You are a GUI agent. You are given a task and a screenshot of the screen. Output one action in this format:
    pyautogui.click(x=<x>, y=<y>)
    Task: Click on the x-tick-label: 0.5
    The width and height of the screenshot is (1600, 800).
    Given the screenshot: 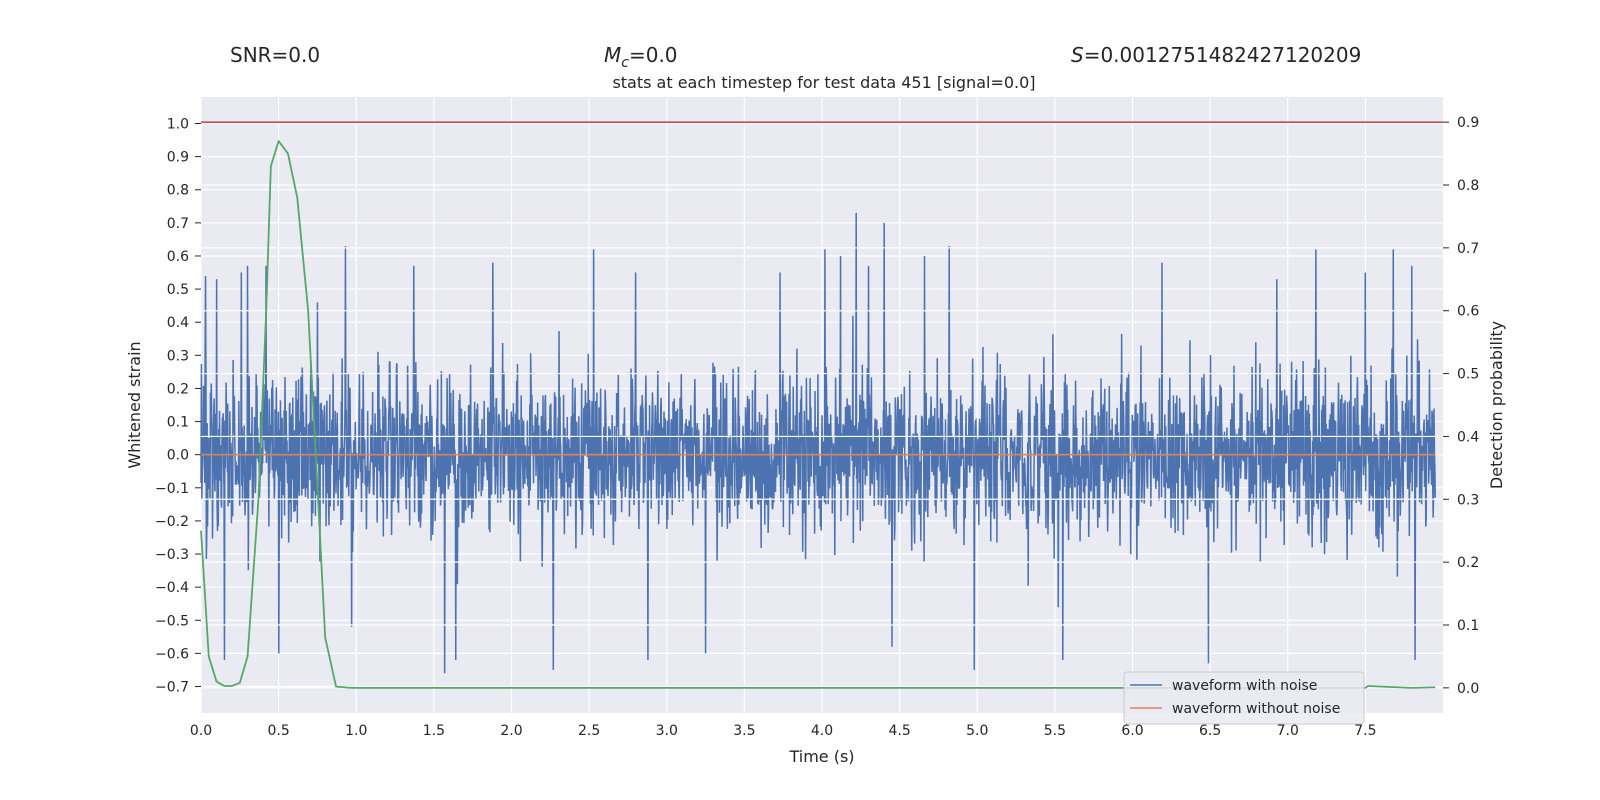 What is the action you would take?
    pyautogui.click(x=278, y=731)
    